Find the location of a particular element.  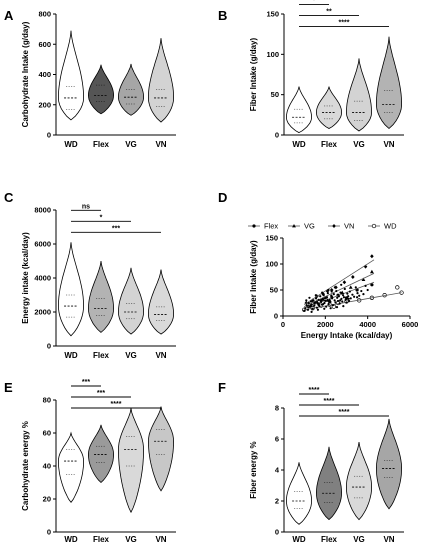

y-axis-title: Carbohydrate Intake (g/day) is located at coordinates (25, 74).